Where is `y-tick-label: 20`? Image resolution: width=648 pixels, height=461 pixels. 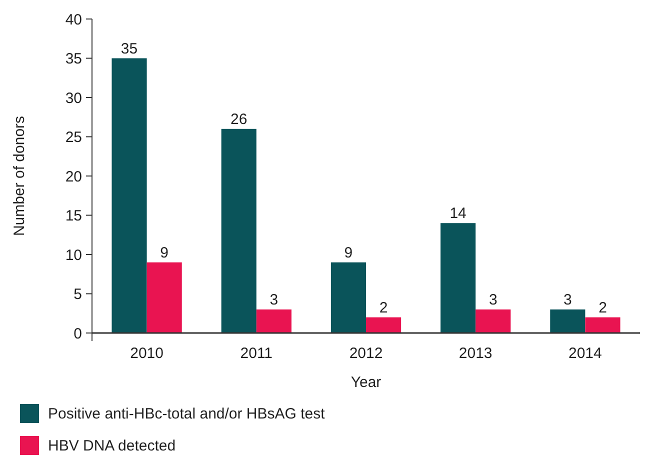
y-tick-label: 20 is located at coordinates (73, 177).